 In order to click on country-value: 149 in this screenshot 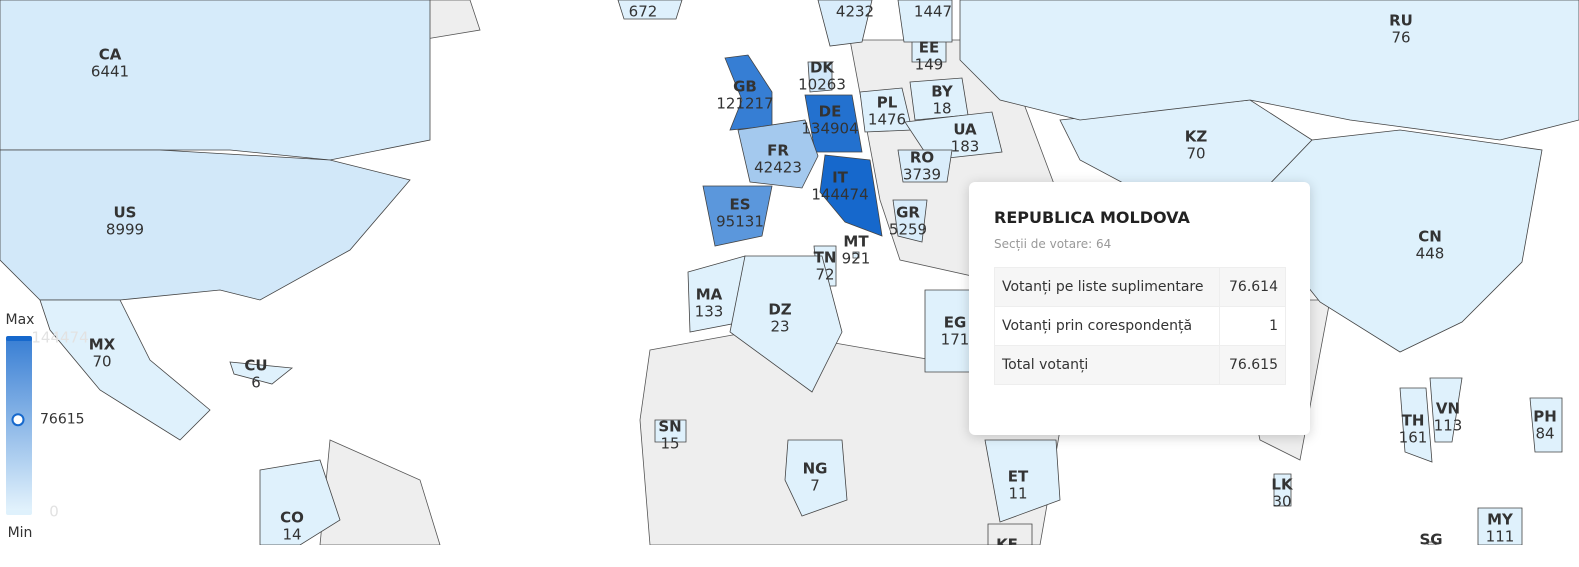, I will do `click(929, 65)`.